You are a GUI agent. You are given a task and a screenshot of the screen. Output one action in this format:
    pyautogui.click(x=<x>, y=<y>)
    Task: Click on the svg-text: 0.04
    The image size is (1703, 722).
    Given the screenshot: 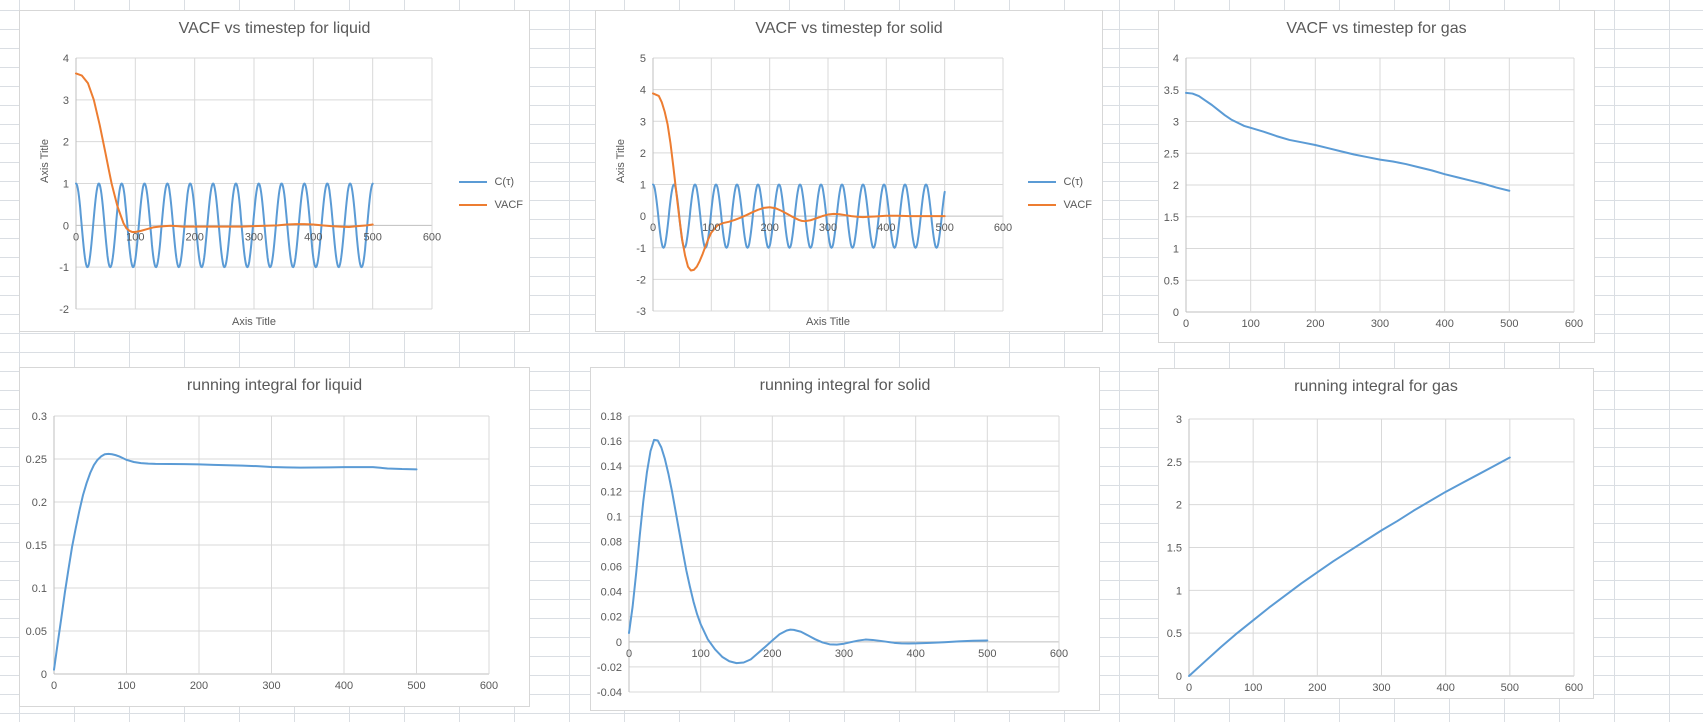 What is the action you would take?
    pyautogui.click(x=611, y=593)
    